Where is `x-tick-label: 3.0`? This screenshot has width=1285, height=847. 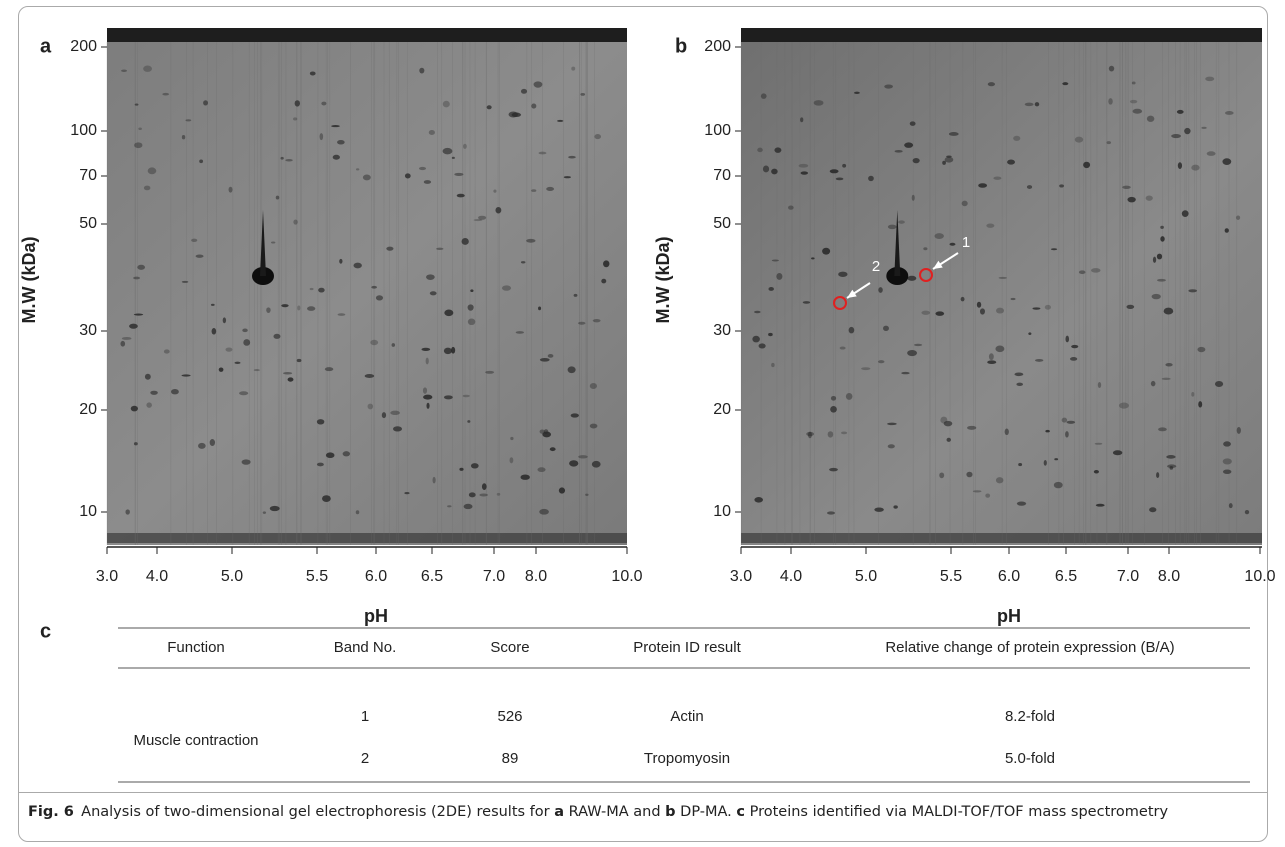 x-tick-label: 3.0 is located at coordinates (107, 576).